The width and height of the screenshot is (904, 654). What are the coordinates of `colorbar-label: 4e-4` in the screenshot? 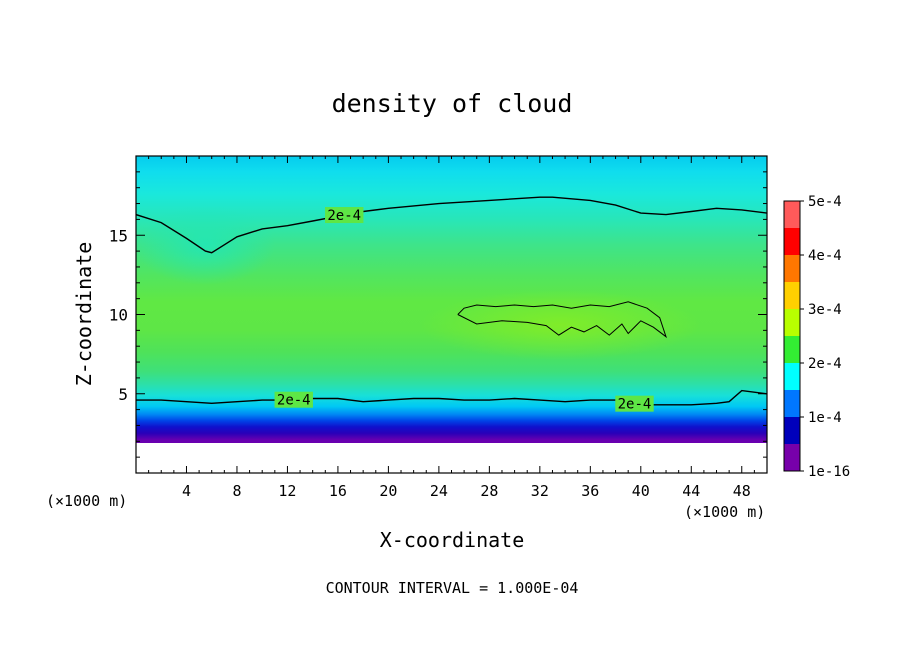 It's located at (825, 256).